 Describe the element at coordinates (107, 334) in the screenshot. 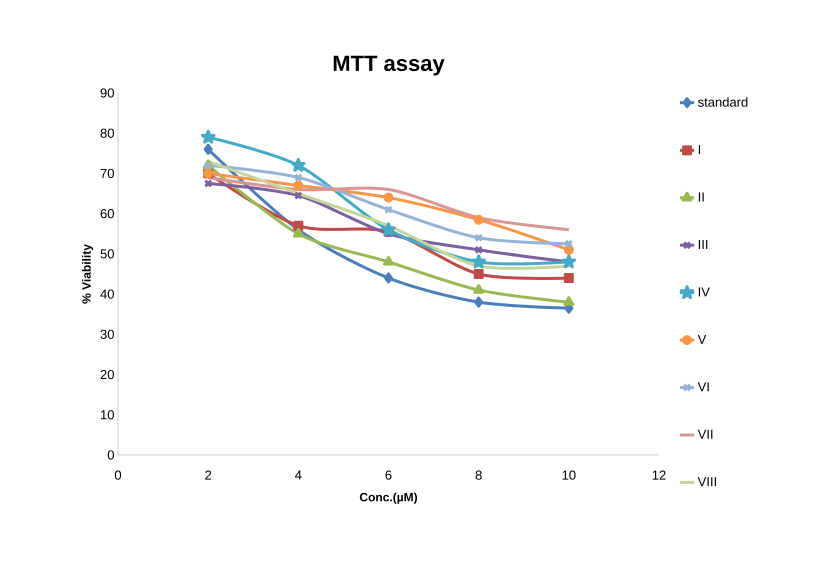

I see `y-tick-label: 30` at that location.